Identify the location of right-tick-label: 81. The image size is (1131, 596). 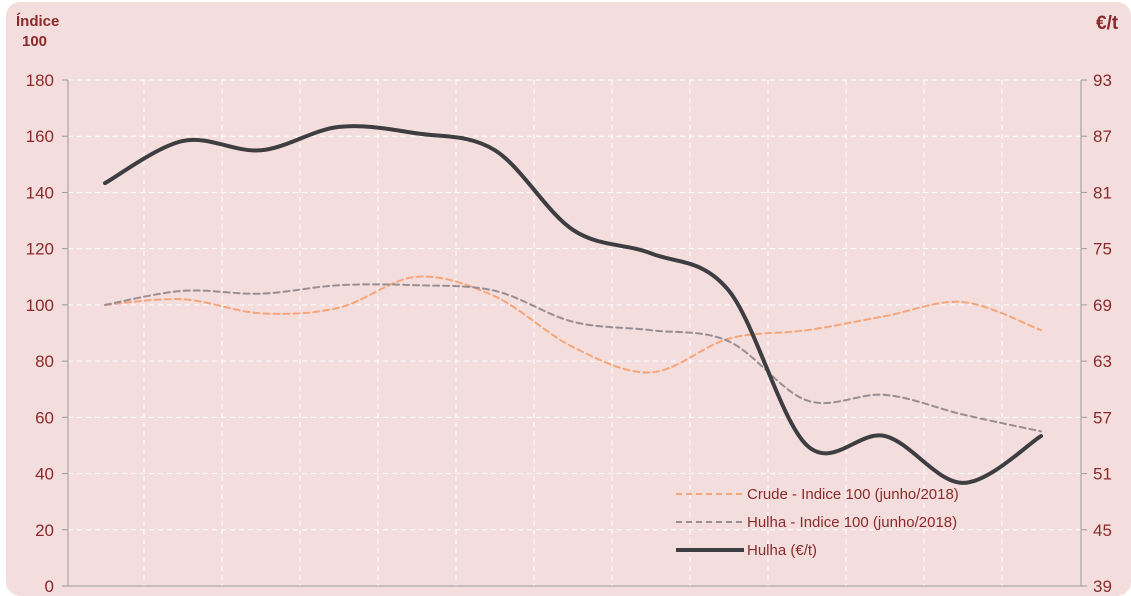
(1102, 192).